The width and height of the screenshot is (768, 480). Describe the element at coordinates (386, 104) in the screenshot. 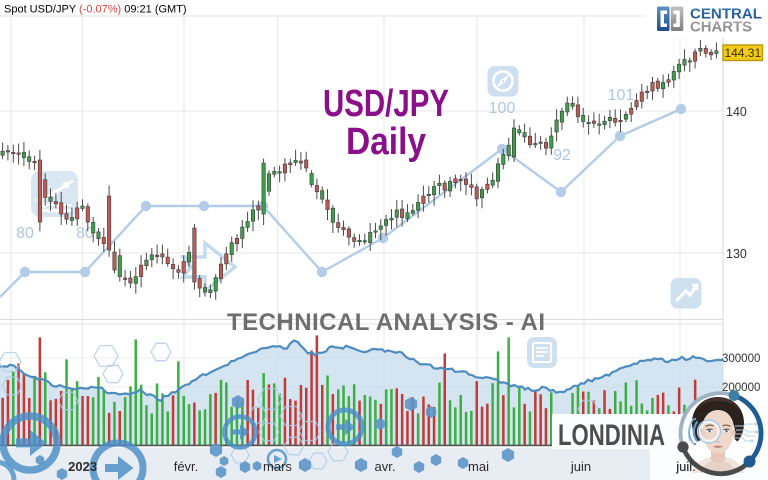

I see `svg-text: USD/JPY` at that location.